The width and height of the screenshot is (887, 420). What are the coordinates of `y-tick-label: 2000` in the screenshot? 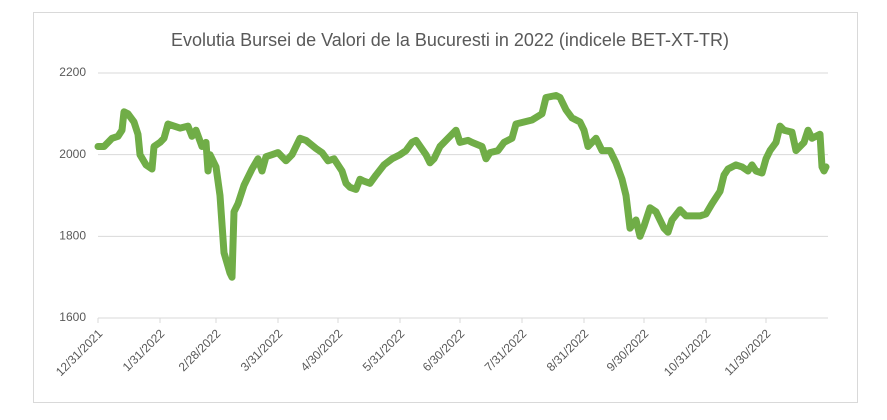 It's located at (72, 154).